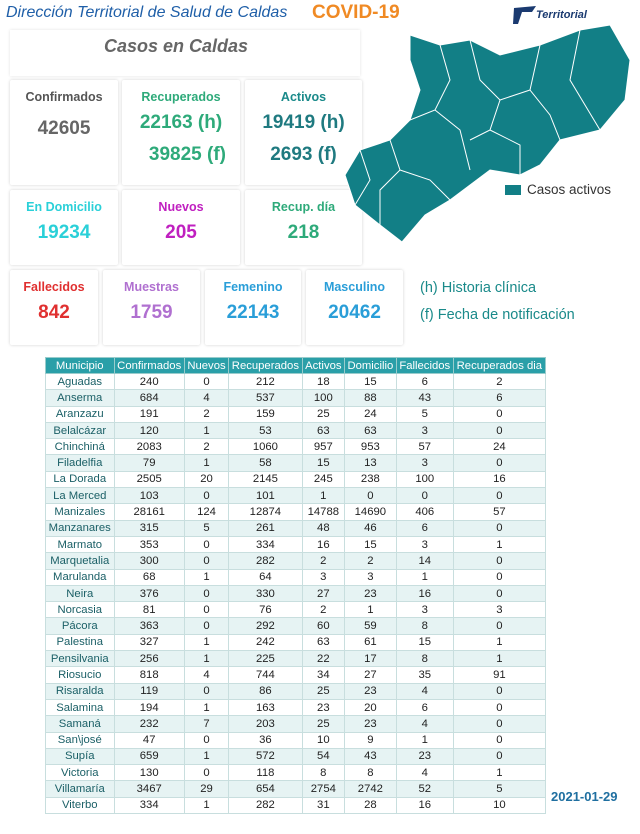 Image resolution: width=640 pixels, height=834 pixels. What do you see at coordinates (80, 544) in the screenshot?
I see `municipio-cell: Marmato` at bounding box center [80, 544].